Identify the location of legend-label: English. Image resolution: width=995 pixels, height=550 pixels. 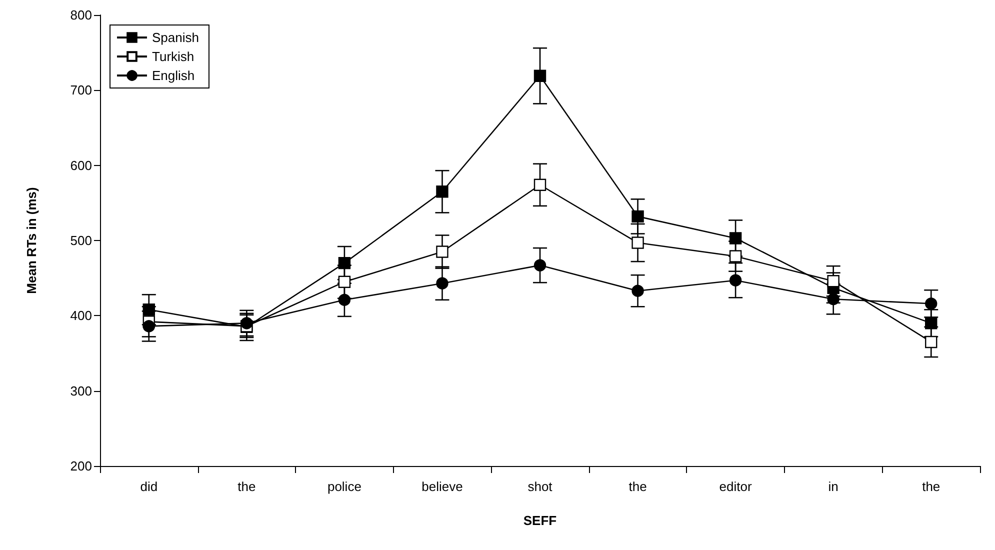
(173, 75).